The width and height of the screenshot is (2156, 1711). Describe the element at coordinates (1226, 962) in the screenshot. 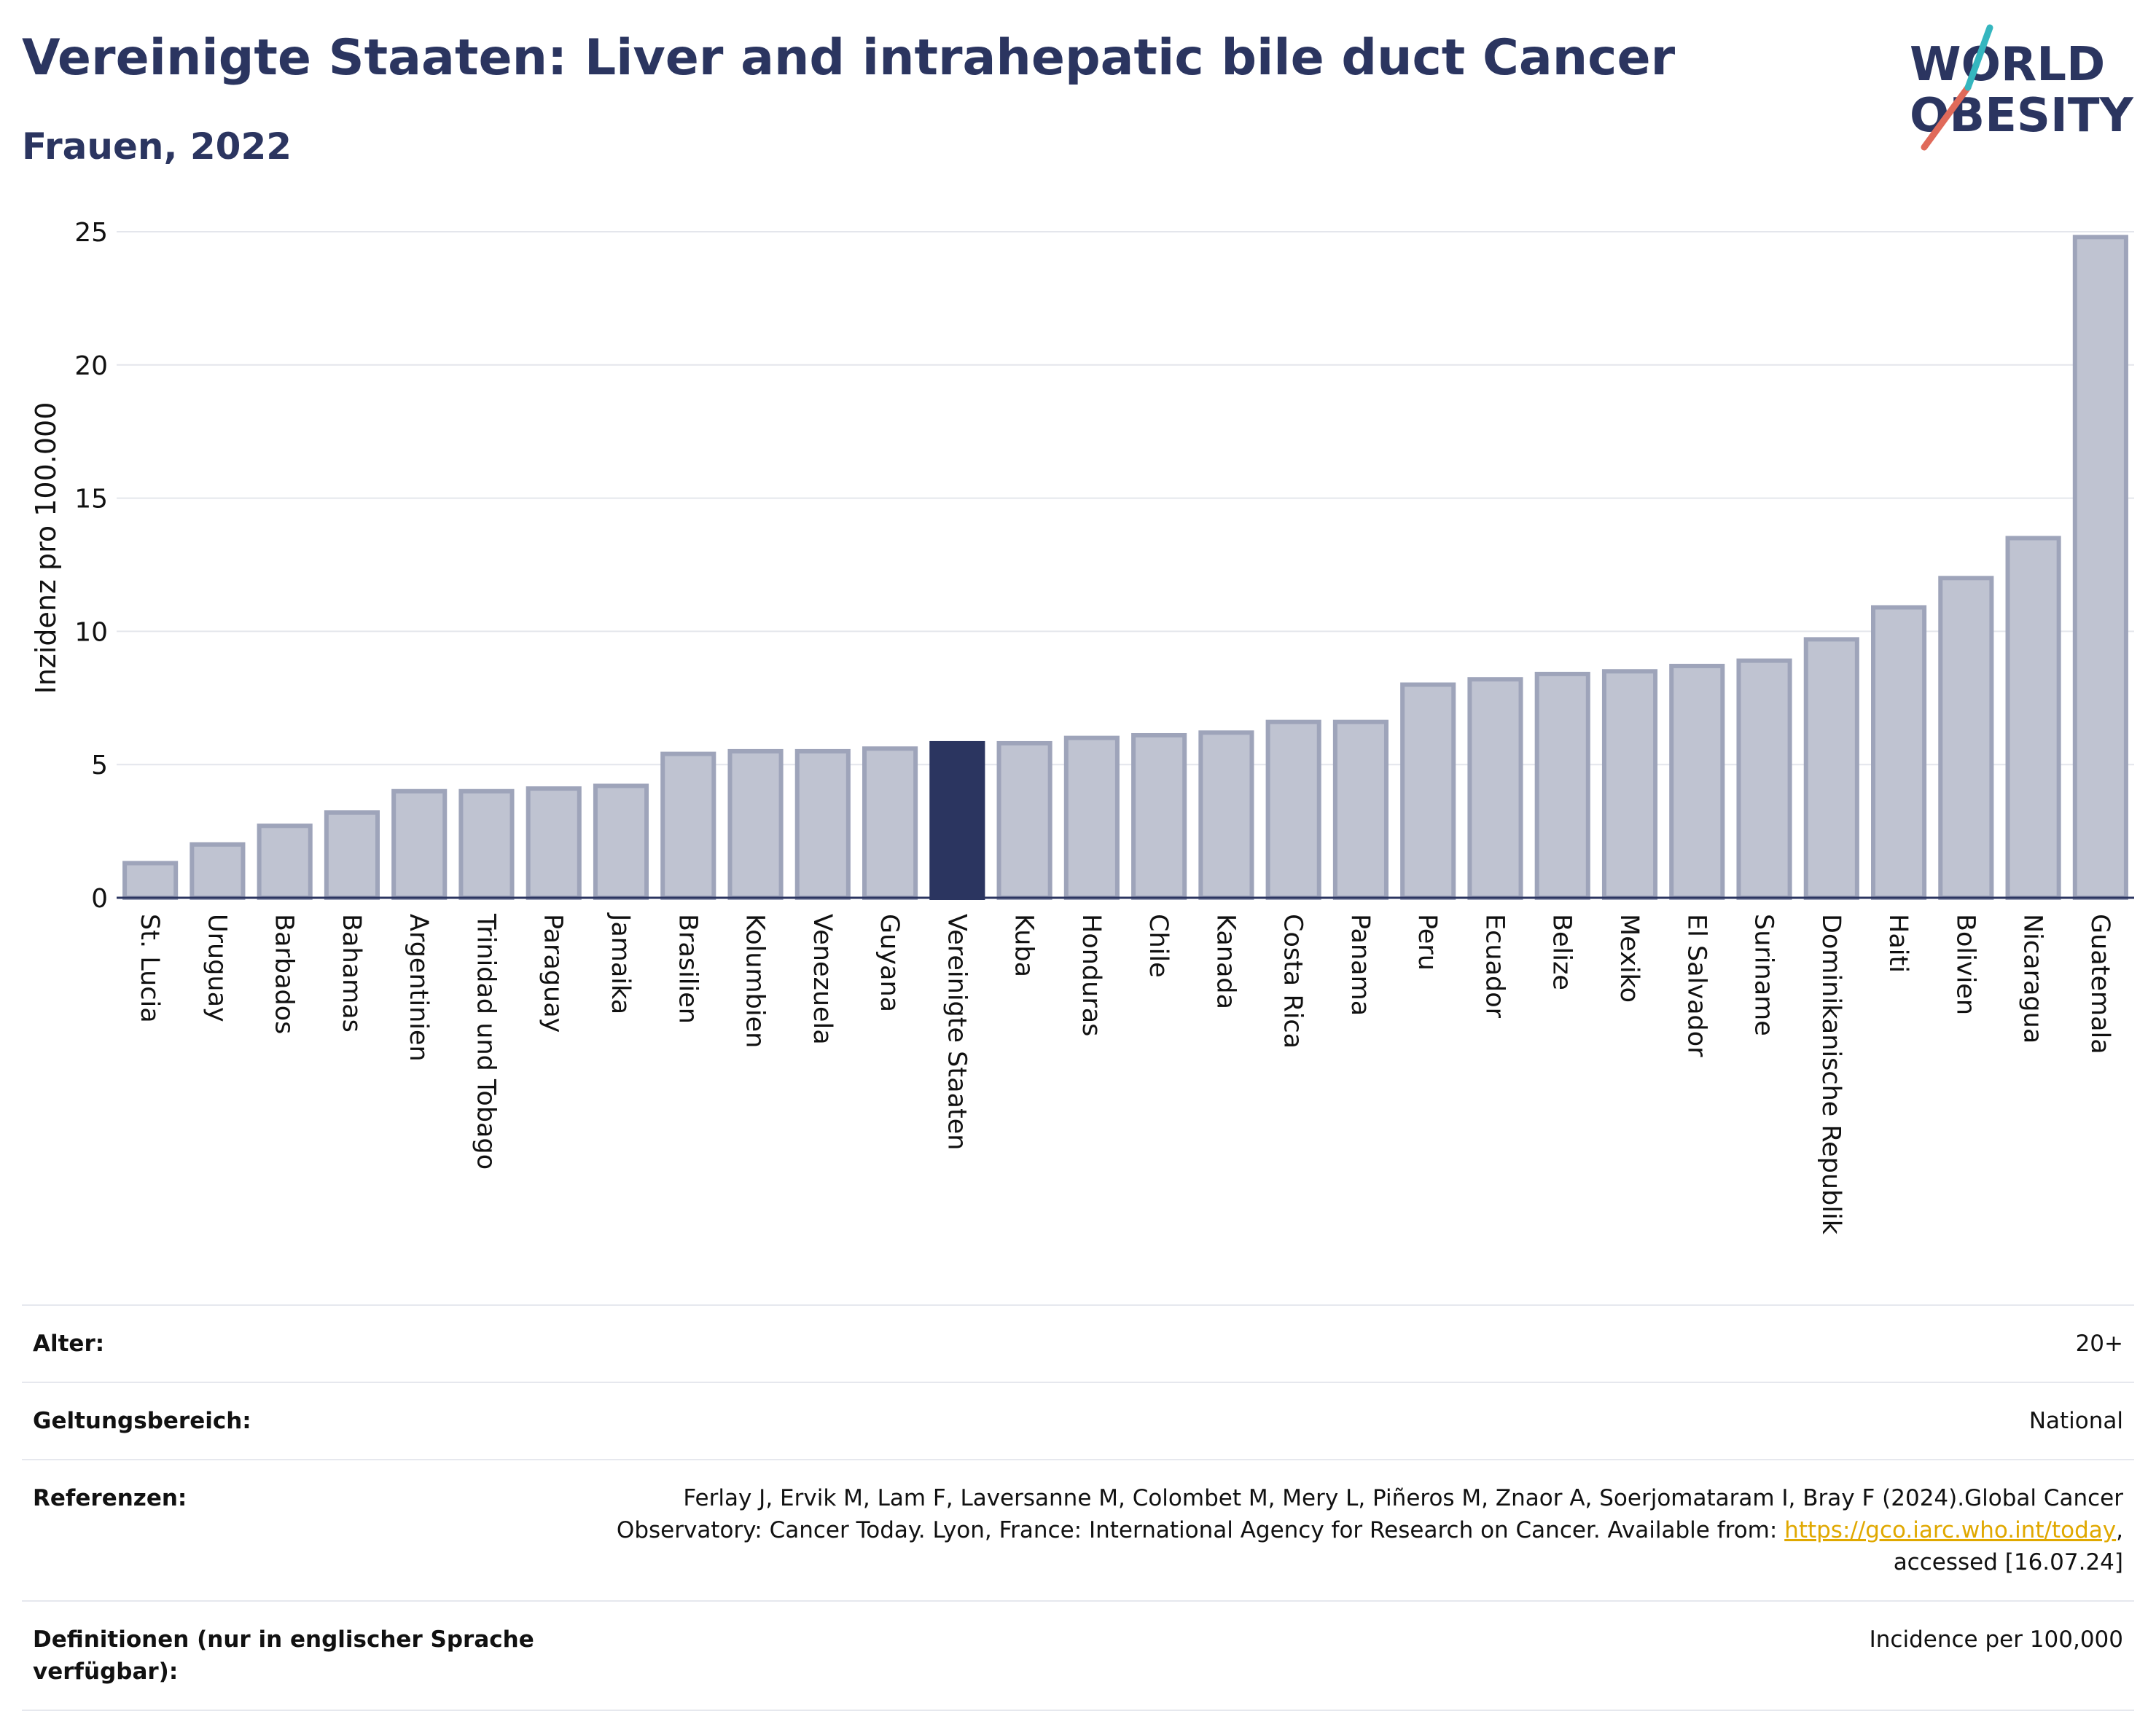

I see `x-tick-label: Kanada` at that location.